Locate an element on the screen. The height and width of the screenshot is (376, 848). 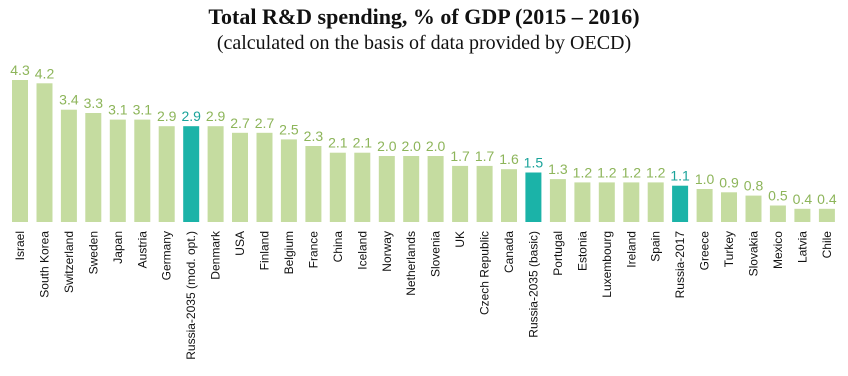
category-label: Germany is located at coordinates (167, 255).